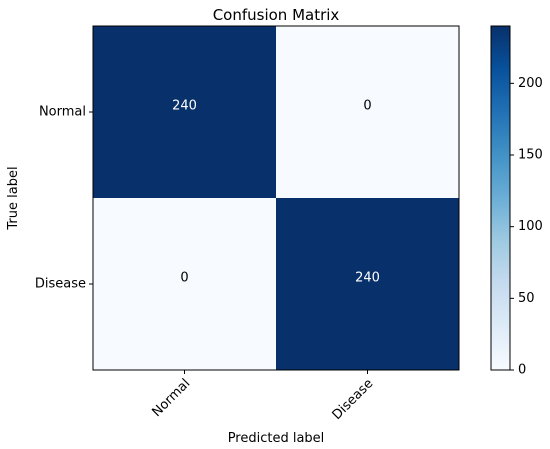 The height and width of the screenshot is (449, 550). I want to click on colorbar-tick-label: 100, so click(530, 226).